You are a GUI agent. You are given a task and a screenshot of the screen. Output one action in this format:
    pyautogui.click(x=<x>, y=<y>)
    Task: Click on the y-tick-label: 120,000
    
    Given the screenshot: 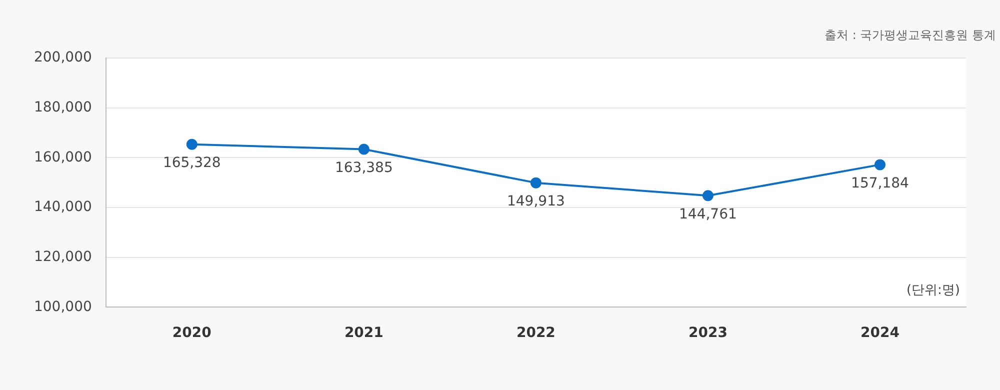 What is the action you would take?
    pyautogui.click(x=63, y=257)
    